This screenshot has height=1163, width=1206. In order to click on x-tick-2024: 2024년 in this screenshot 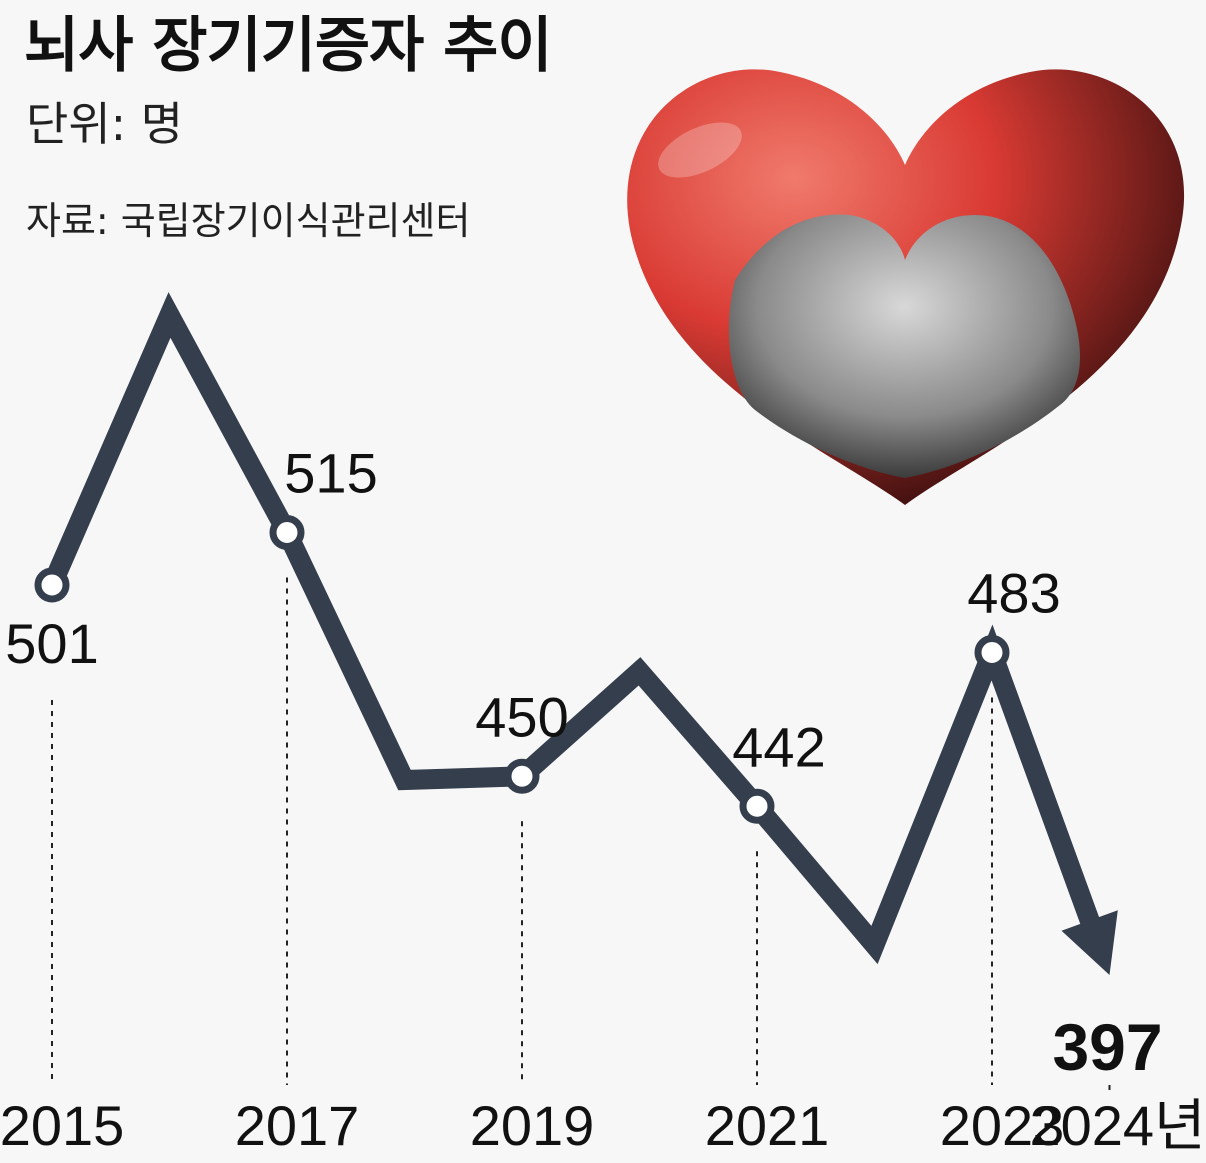, I will do `click(1117, 1125)`.